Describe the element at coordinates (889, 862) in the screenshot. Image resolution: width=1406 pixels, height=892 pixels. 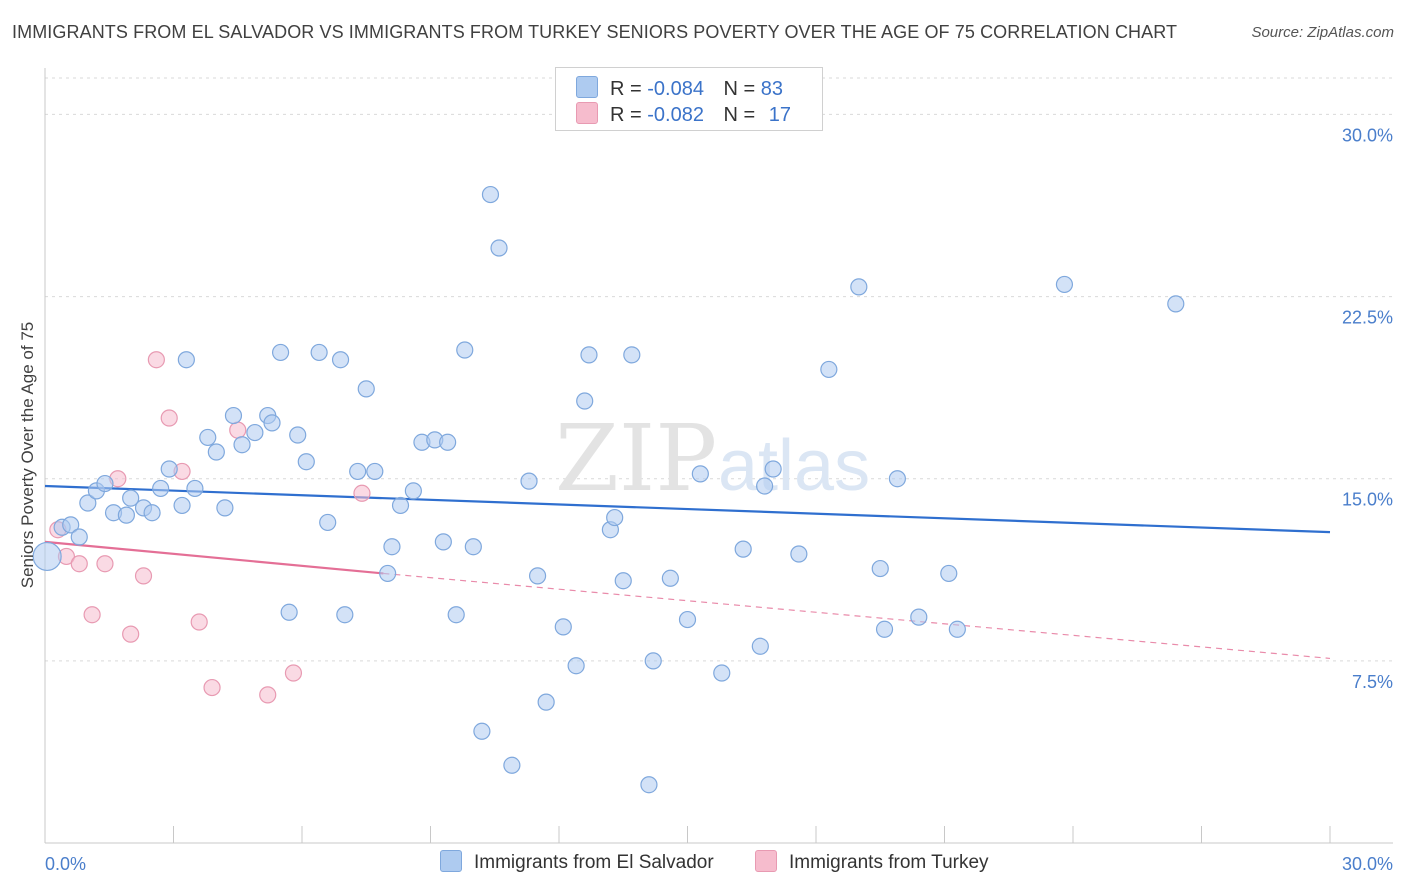
I see `bottom-legend-label-turkey: Immigrants from Turkey` at that location.